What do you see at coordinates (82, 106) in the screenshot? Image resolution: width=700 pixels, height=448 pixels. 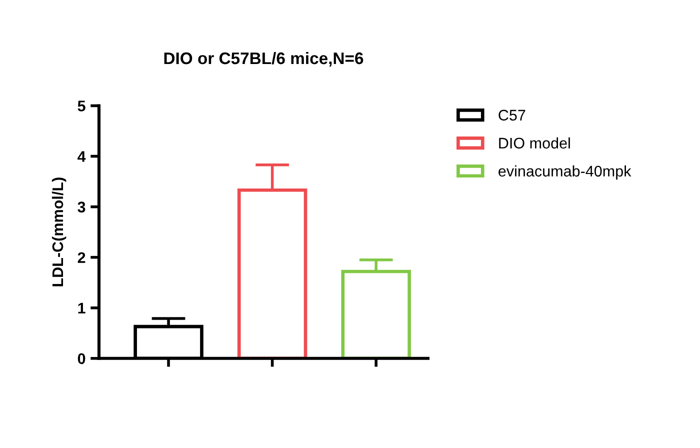 I see `y-tick-label: 5` at bounding box center [82, 106].